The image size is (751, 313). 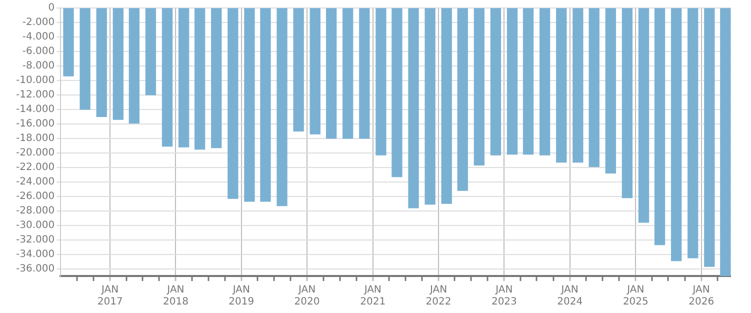 I want to click on y-tick-label: -6.000, so click(x=38, y=52).